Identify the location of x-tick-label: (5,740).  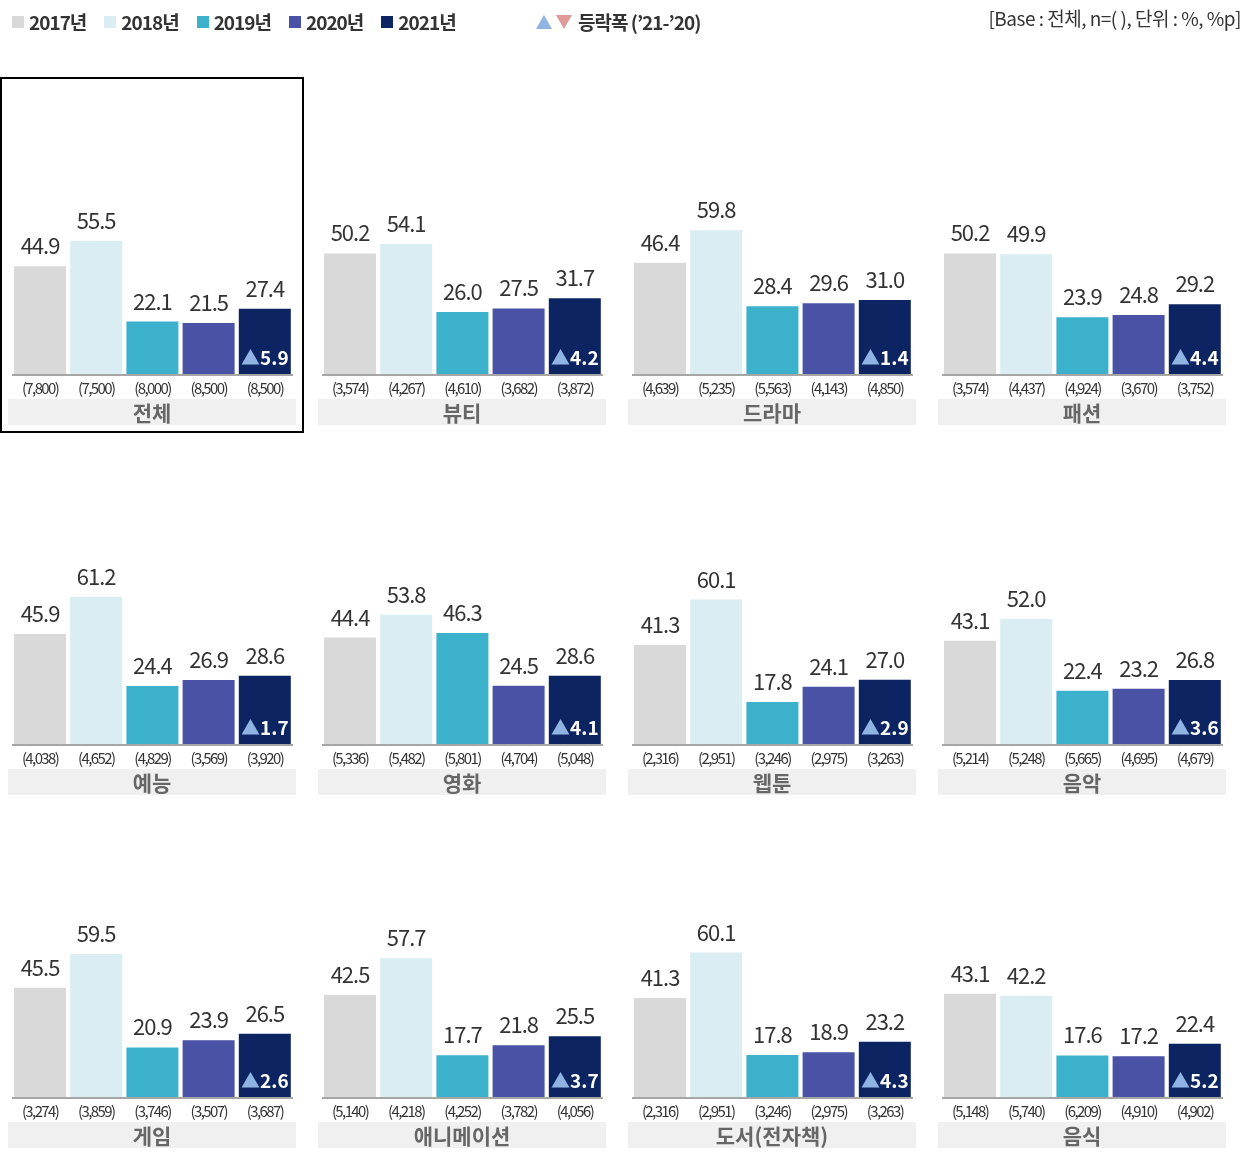
(1027, 1110).